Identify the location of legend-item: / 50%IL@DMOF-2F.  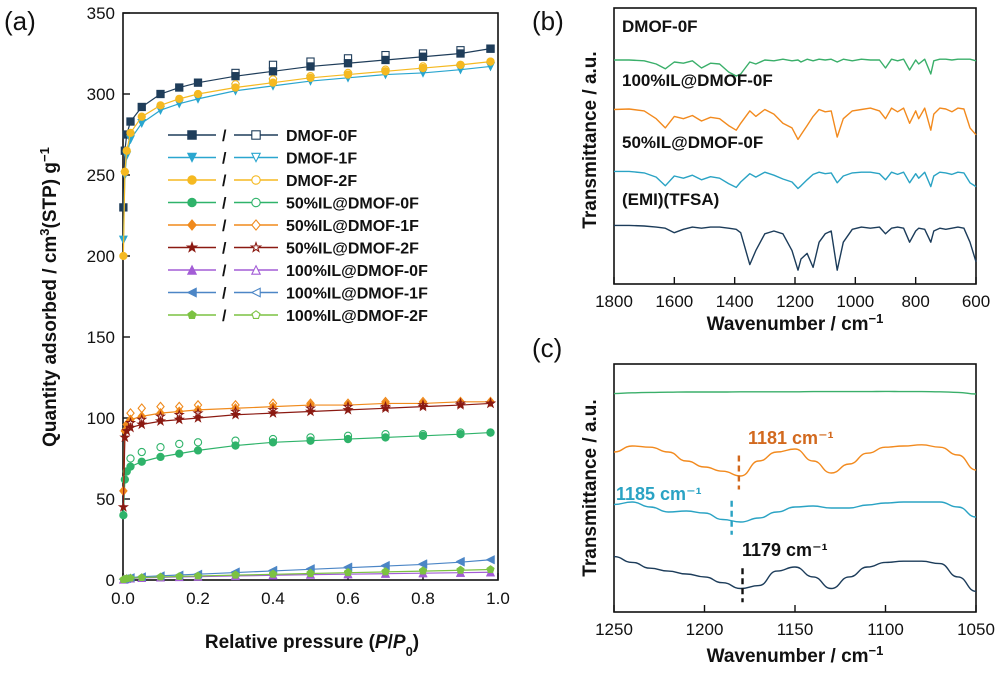
(293, 249).